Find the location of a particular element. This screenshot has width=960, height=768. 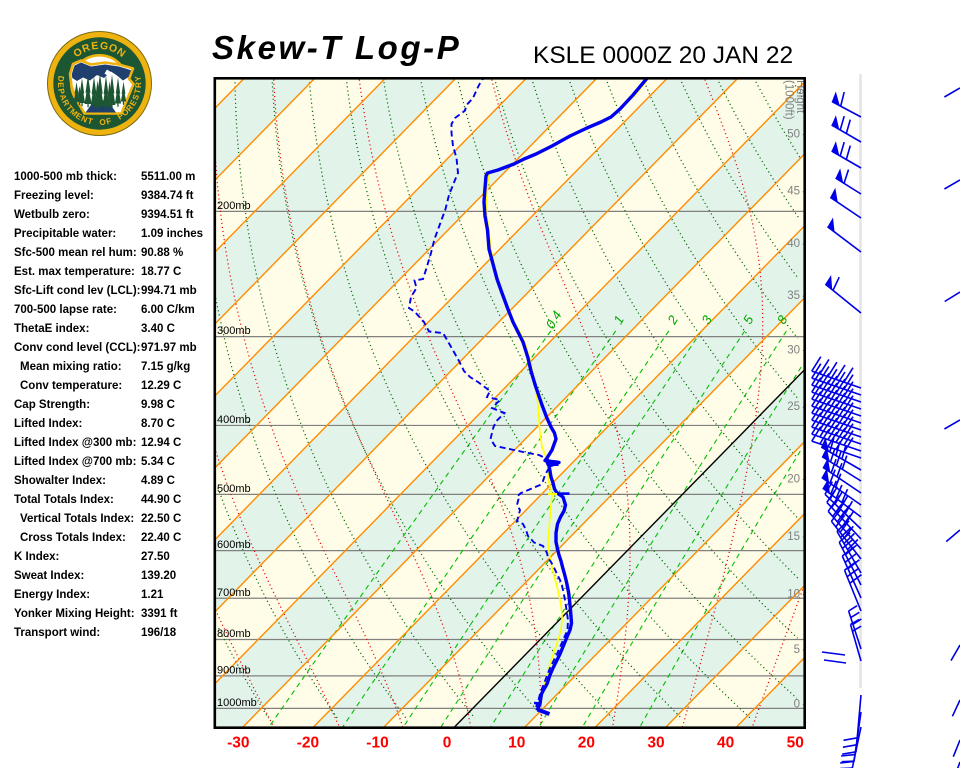

svg-text: 400mb is located at coordinates (234, 420).